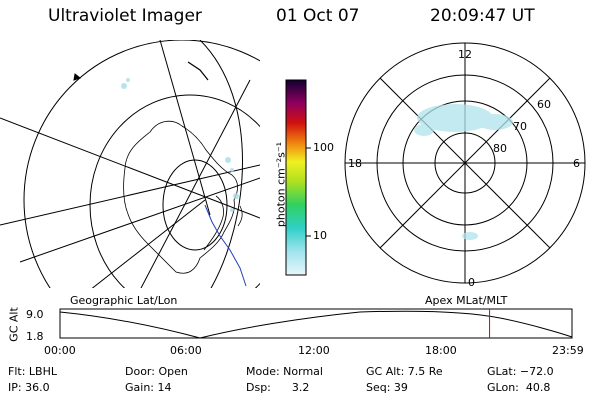 The height and width of the screenshot is (400, 600). I want to click on orbit-xtick-0000: 00:00, so click(60, 350).